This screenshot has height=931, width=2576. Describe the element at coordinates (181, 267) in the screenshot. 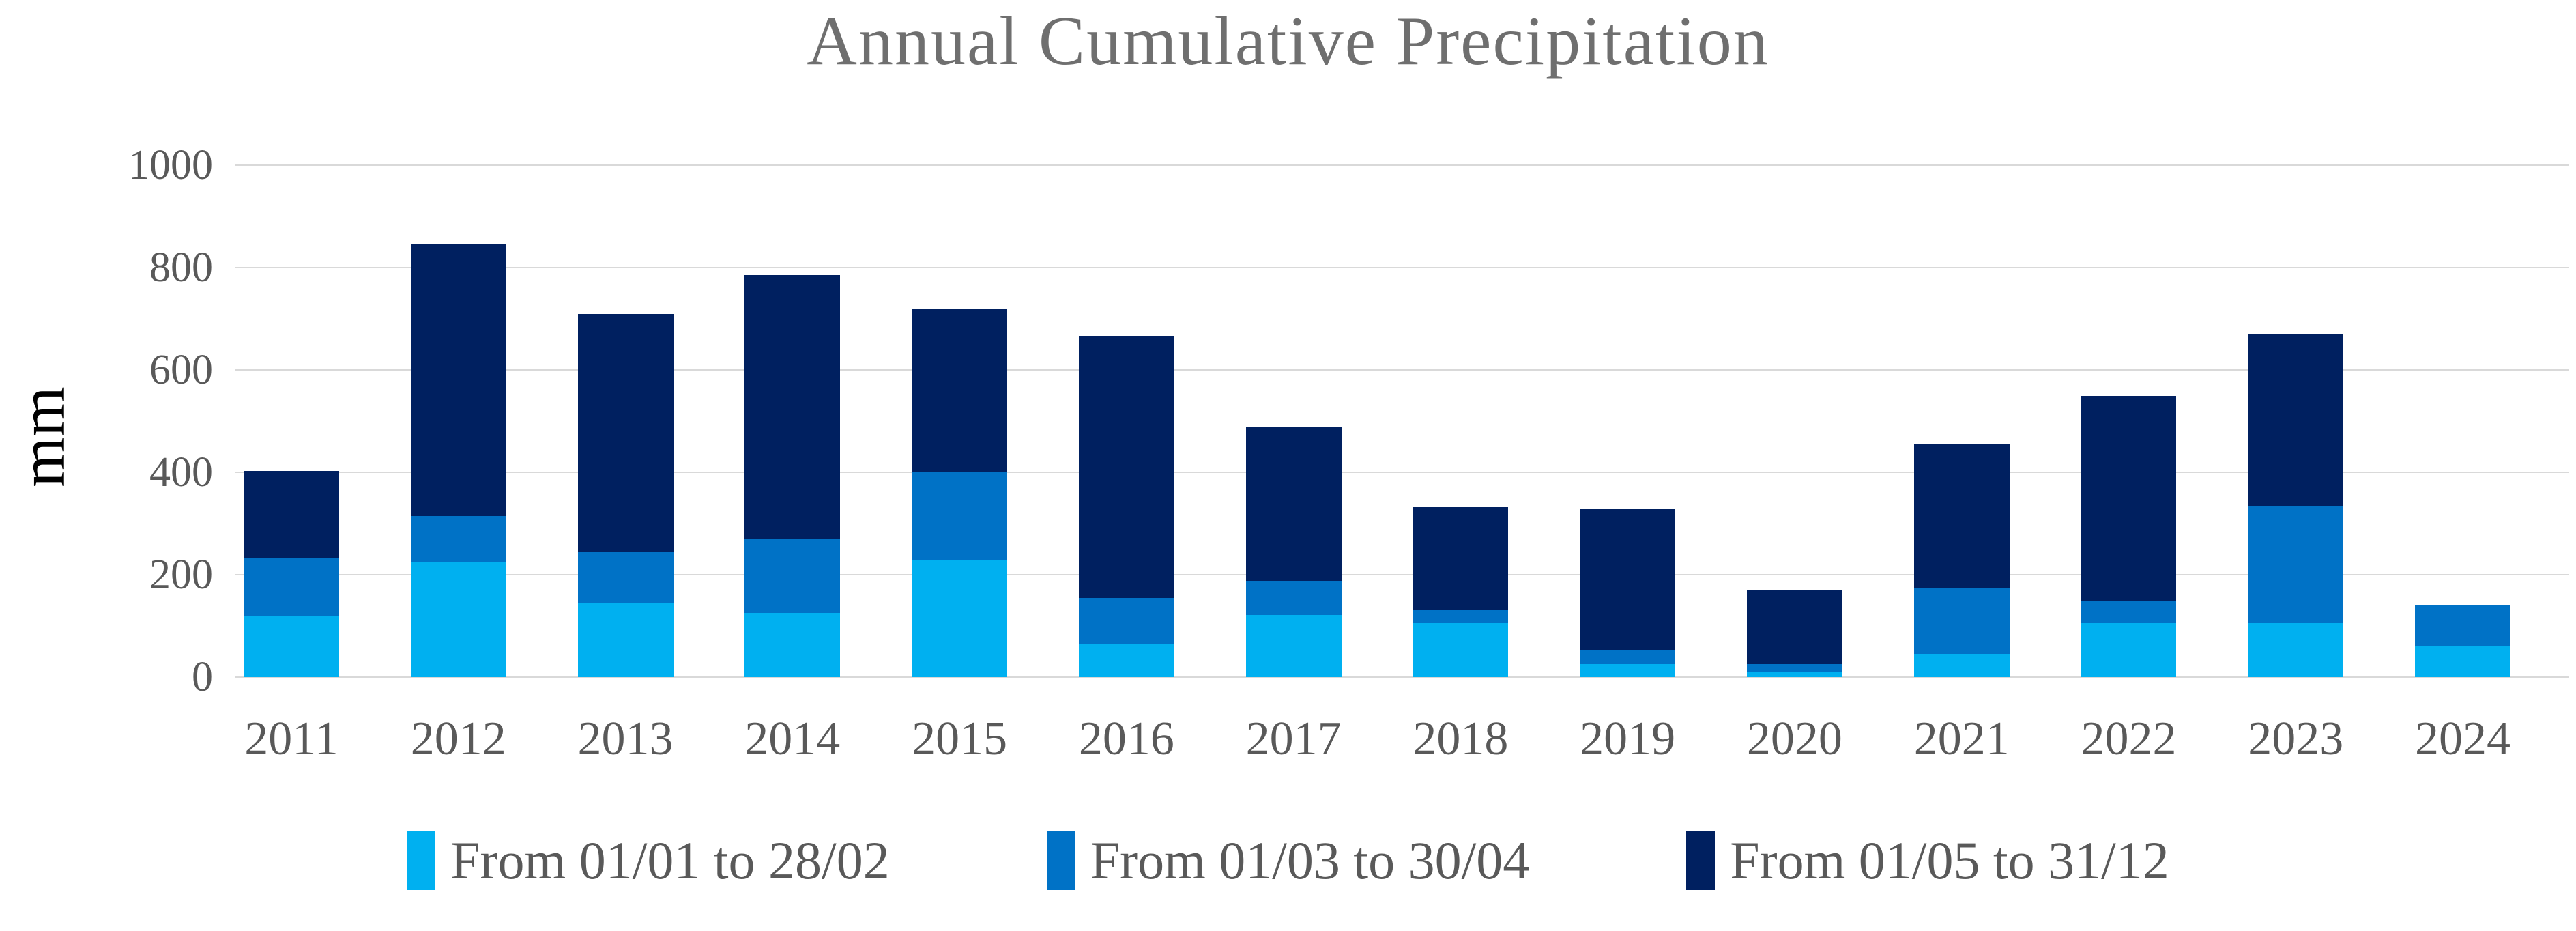

I see `y-tick-label-800: 800` at that location.